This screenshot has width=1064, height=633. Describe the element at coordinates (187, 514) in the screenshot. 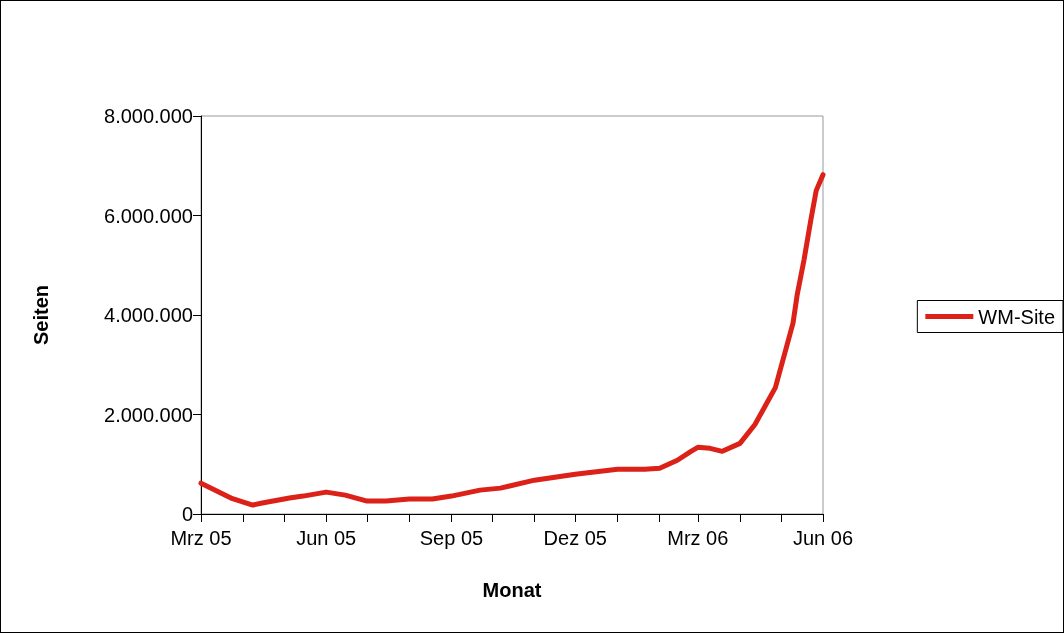

I see `y-tick-label: 0` at that location.